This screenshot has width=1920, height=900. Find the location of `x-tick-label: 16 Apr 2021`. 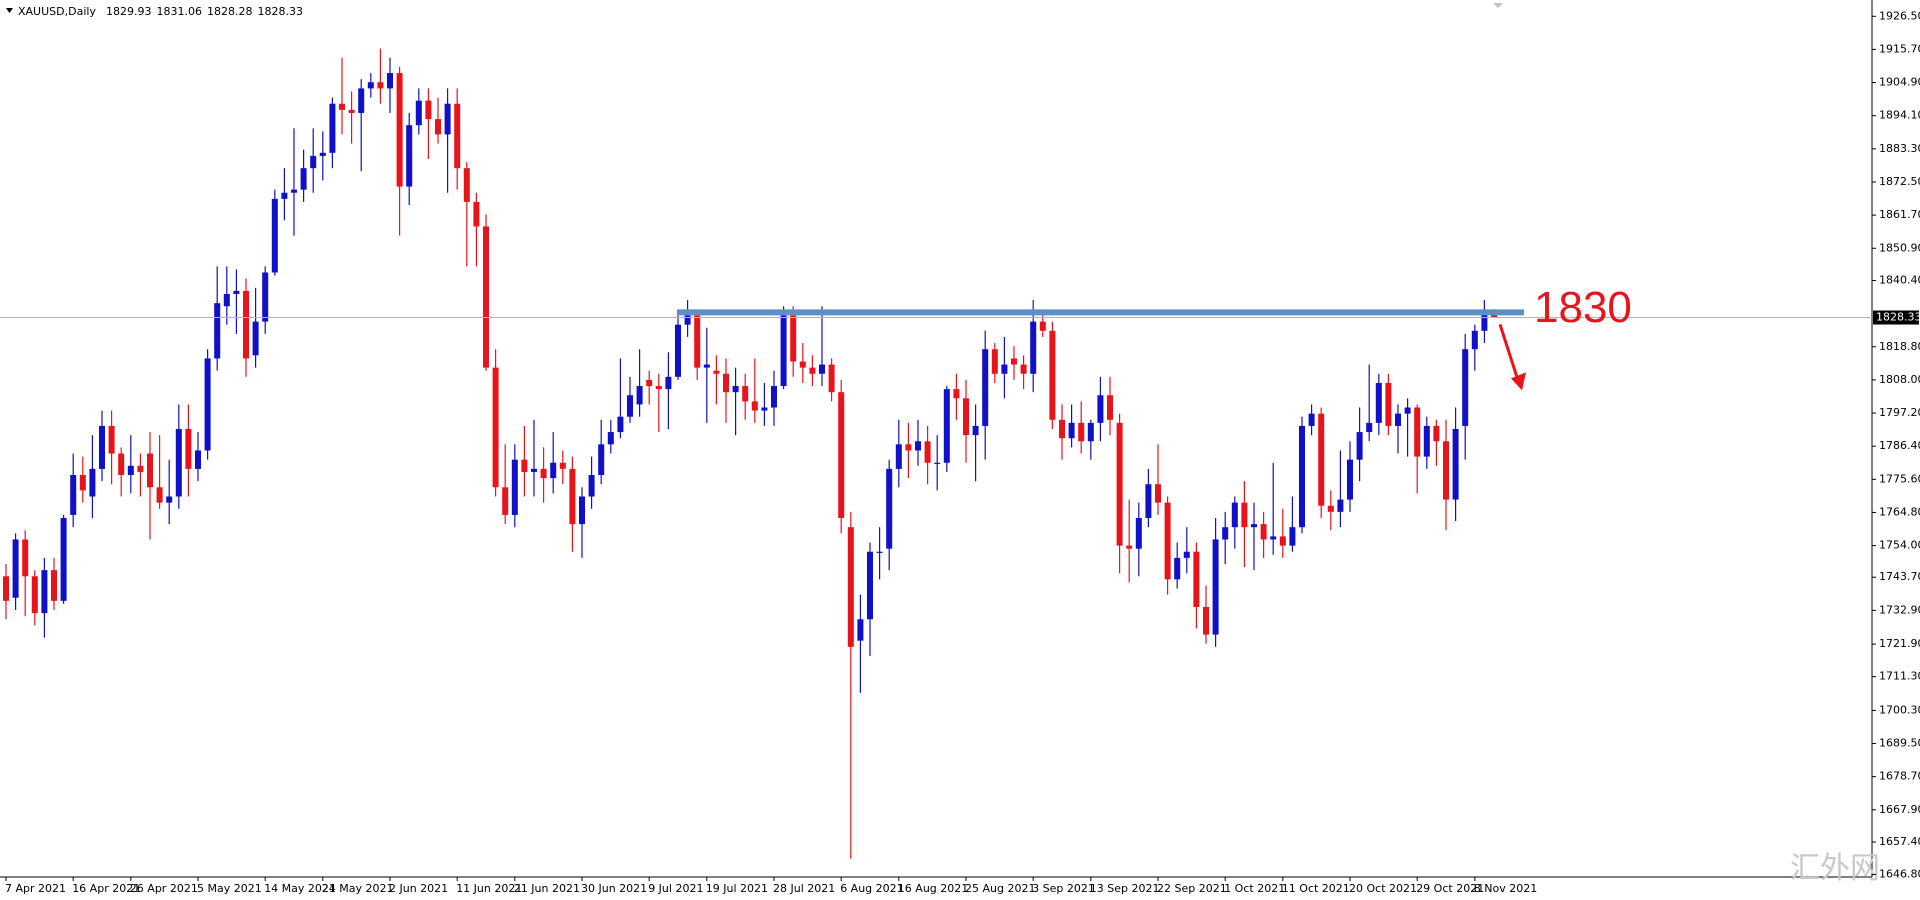

x-tick-label: 16 Apr 2021 is located at coordinates (106, 888).